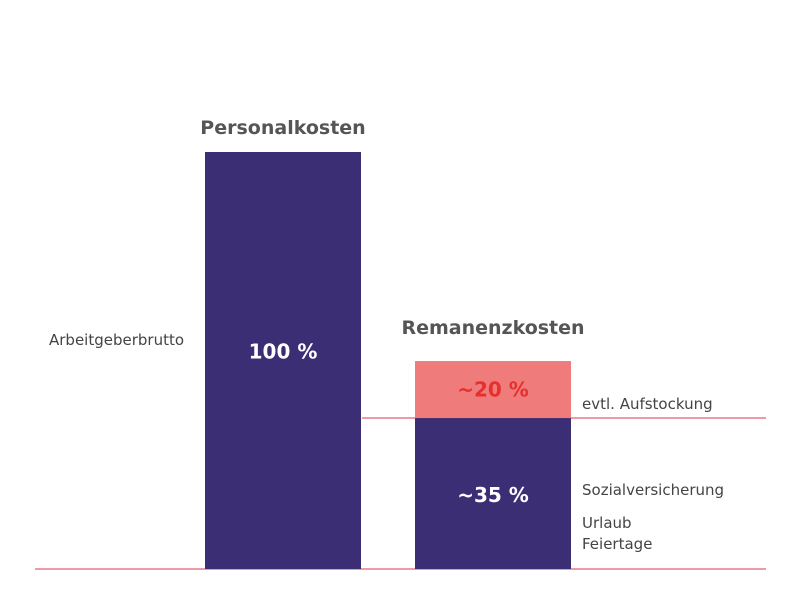 This screenshot has height=599, width=800. Describe the element at coordinates (283, 352) in the screenshot. I see `bar-value-personalkosten: 100 %` at that location.